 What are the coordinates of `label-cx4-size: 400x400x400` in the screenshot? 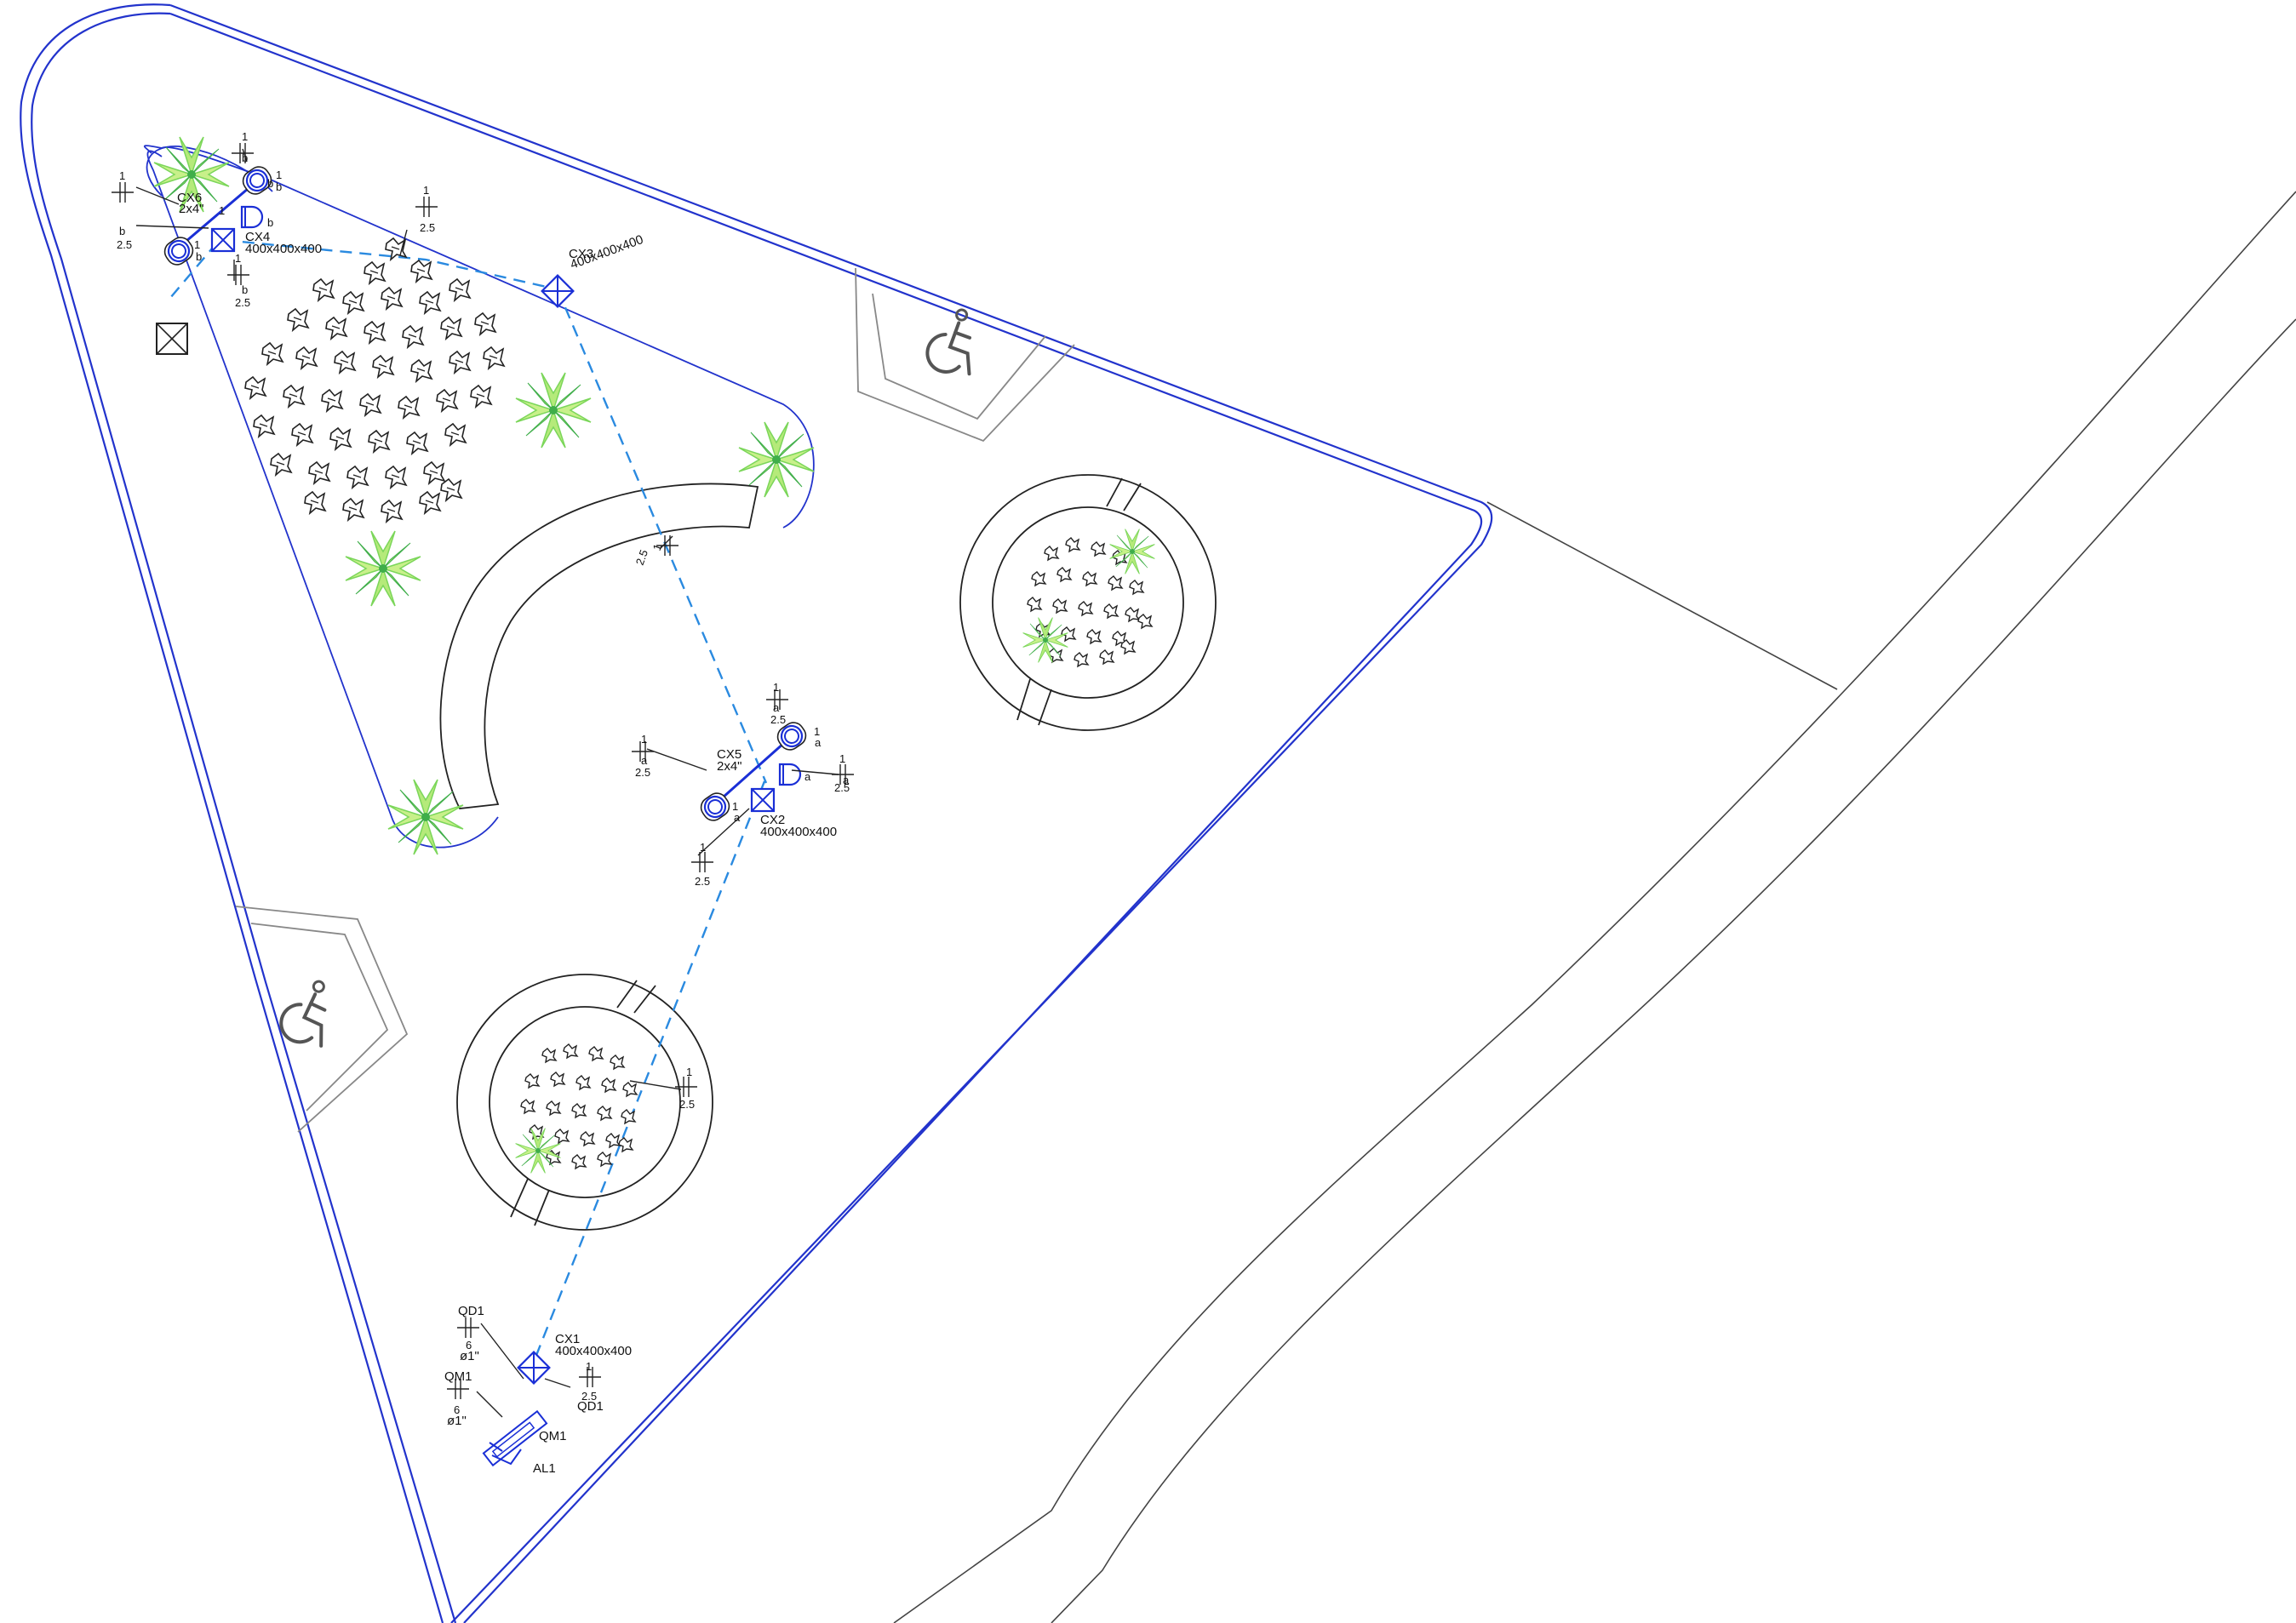 It's located at (283, 249).